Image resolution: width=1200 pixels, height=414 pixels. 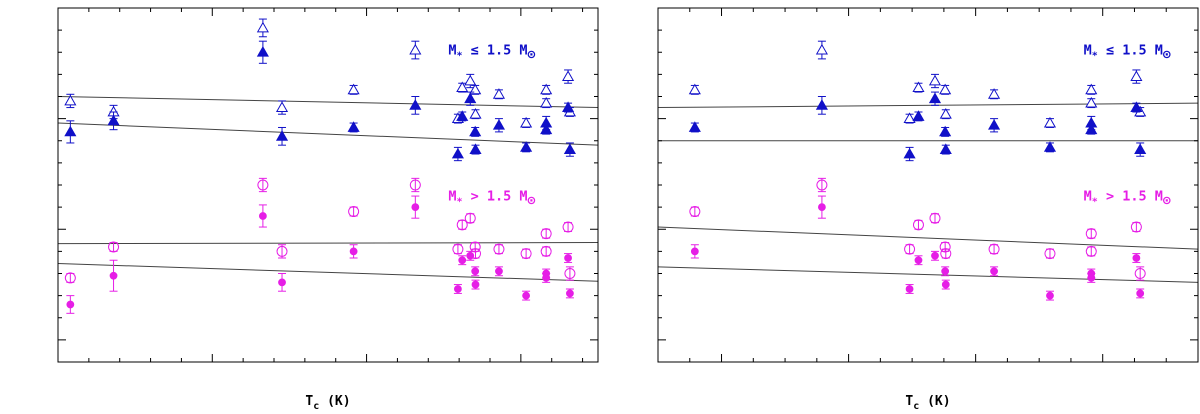 I want to click on series-open-triangle, so click(x=917, y=84).